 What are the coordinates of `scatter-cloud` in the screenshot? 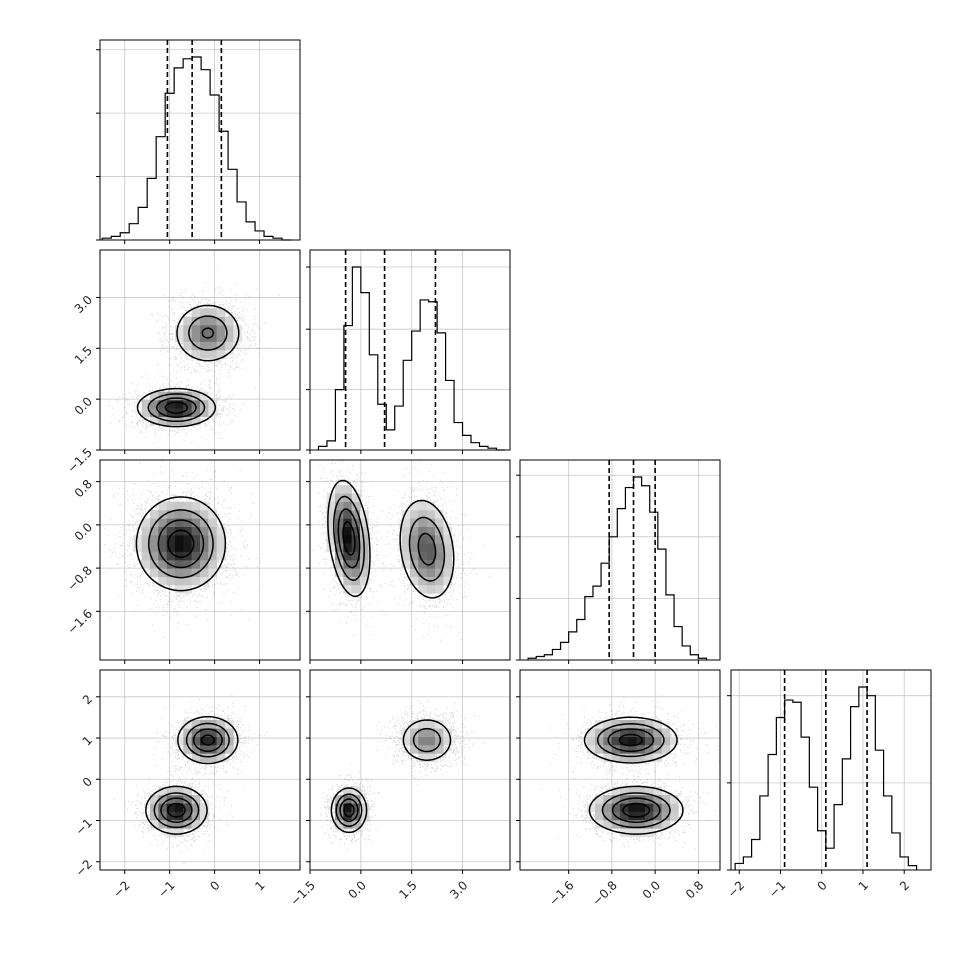 It's located at (400, 550).